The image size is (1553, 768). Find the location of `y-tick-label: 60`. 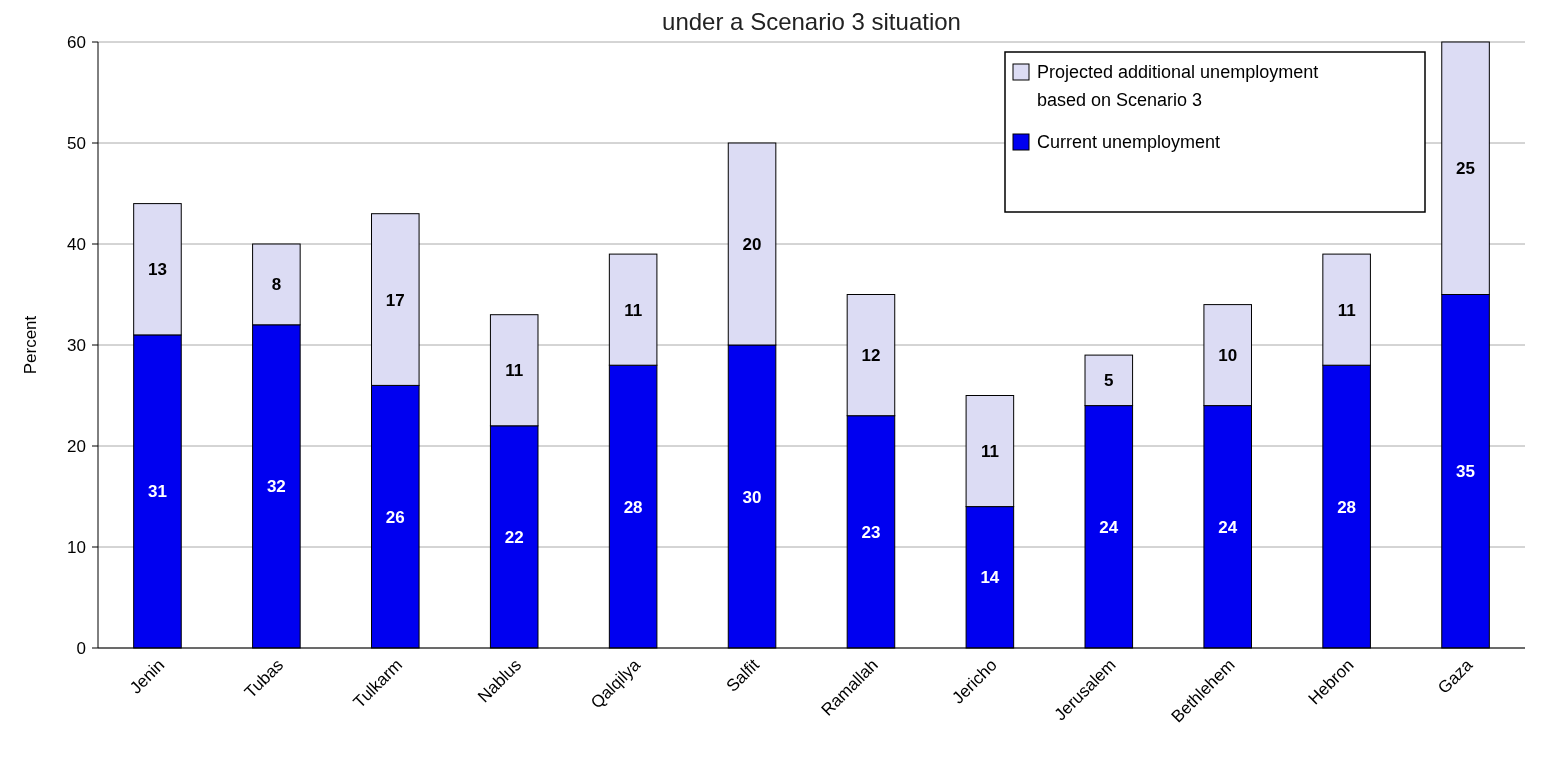

y-tick-label: 60 is located at coordinates (76, 42).